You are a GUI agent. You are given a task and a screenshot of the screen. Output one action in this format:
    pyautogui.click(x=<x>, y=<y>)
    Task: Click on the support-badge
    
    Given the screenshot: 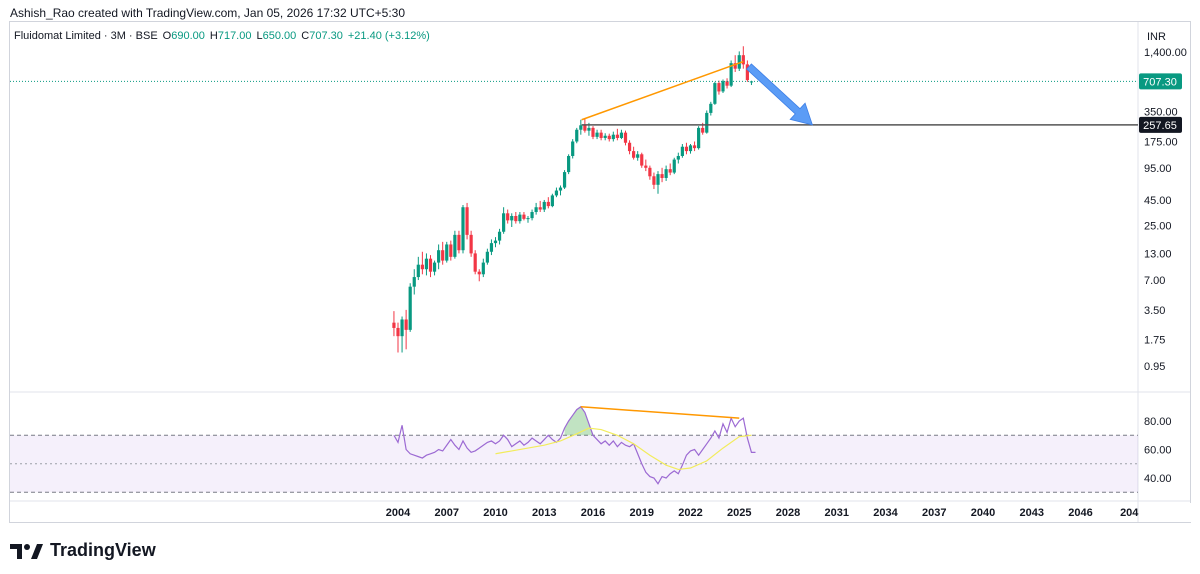 What is the action you would take?
    pyautogui.click(x=1160, y=124)
    